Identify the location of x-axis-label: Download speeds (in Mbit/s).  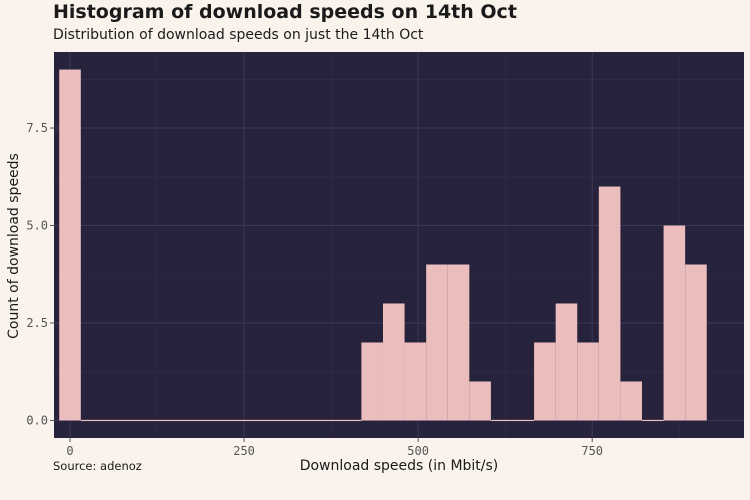
(399, 466).